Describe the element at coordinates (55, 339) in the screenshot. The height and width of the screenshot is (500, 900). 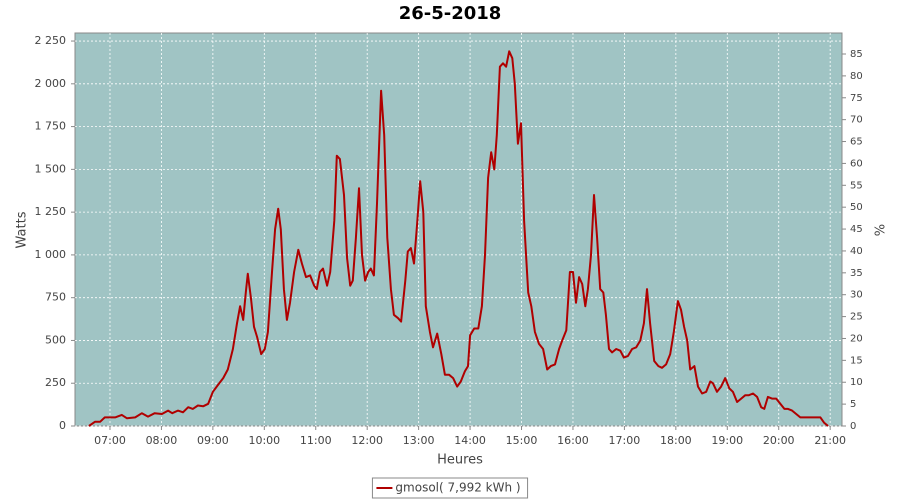
I see `y-tick-label: 500` at that location.